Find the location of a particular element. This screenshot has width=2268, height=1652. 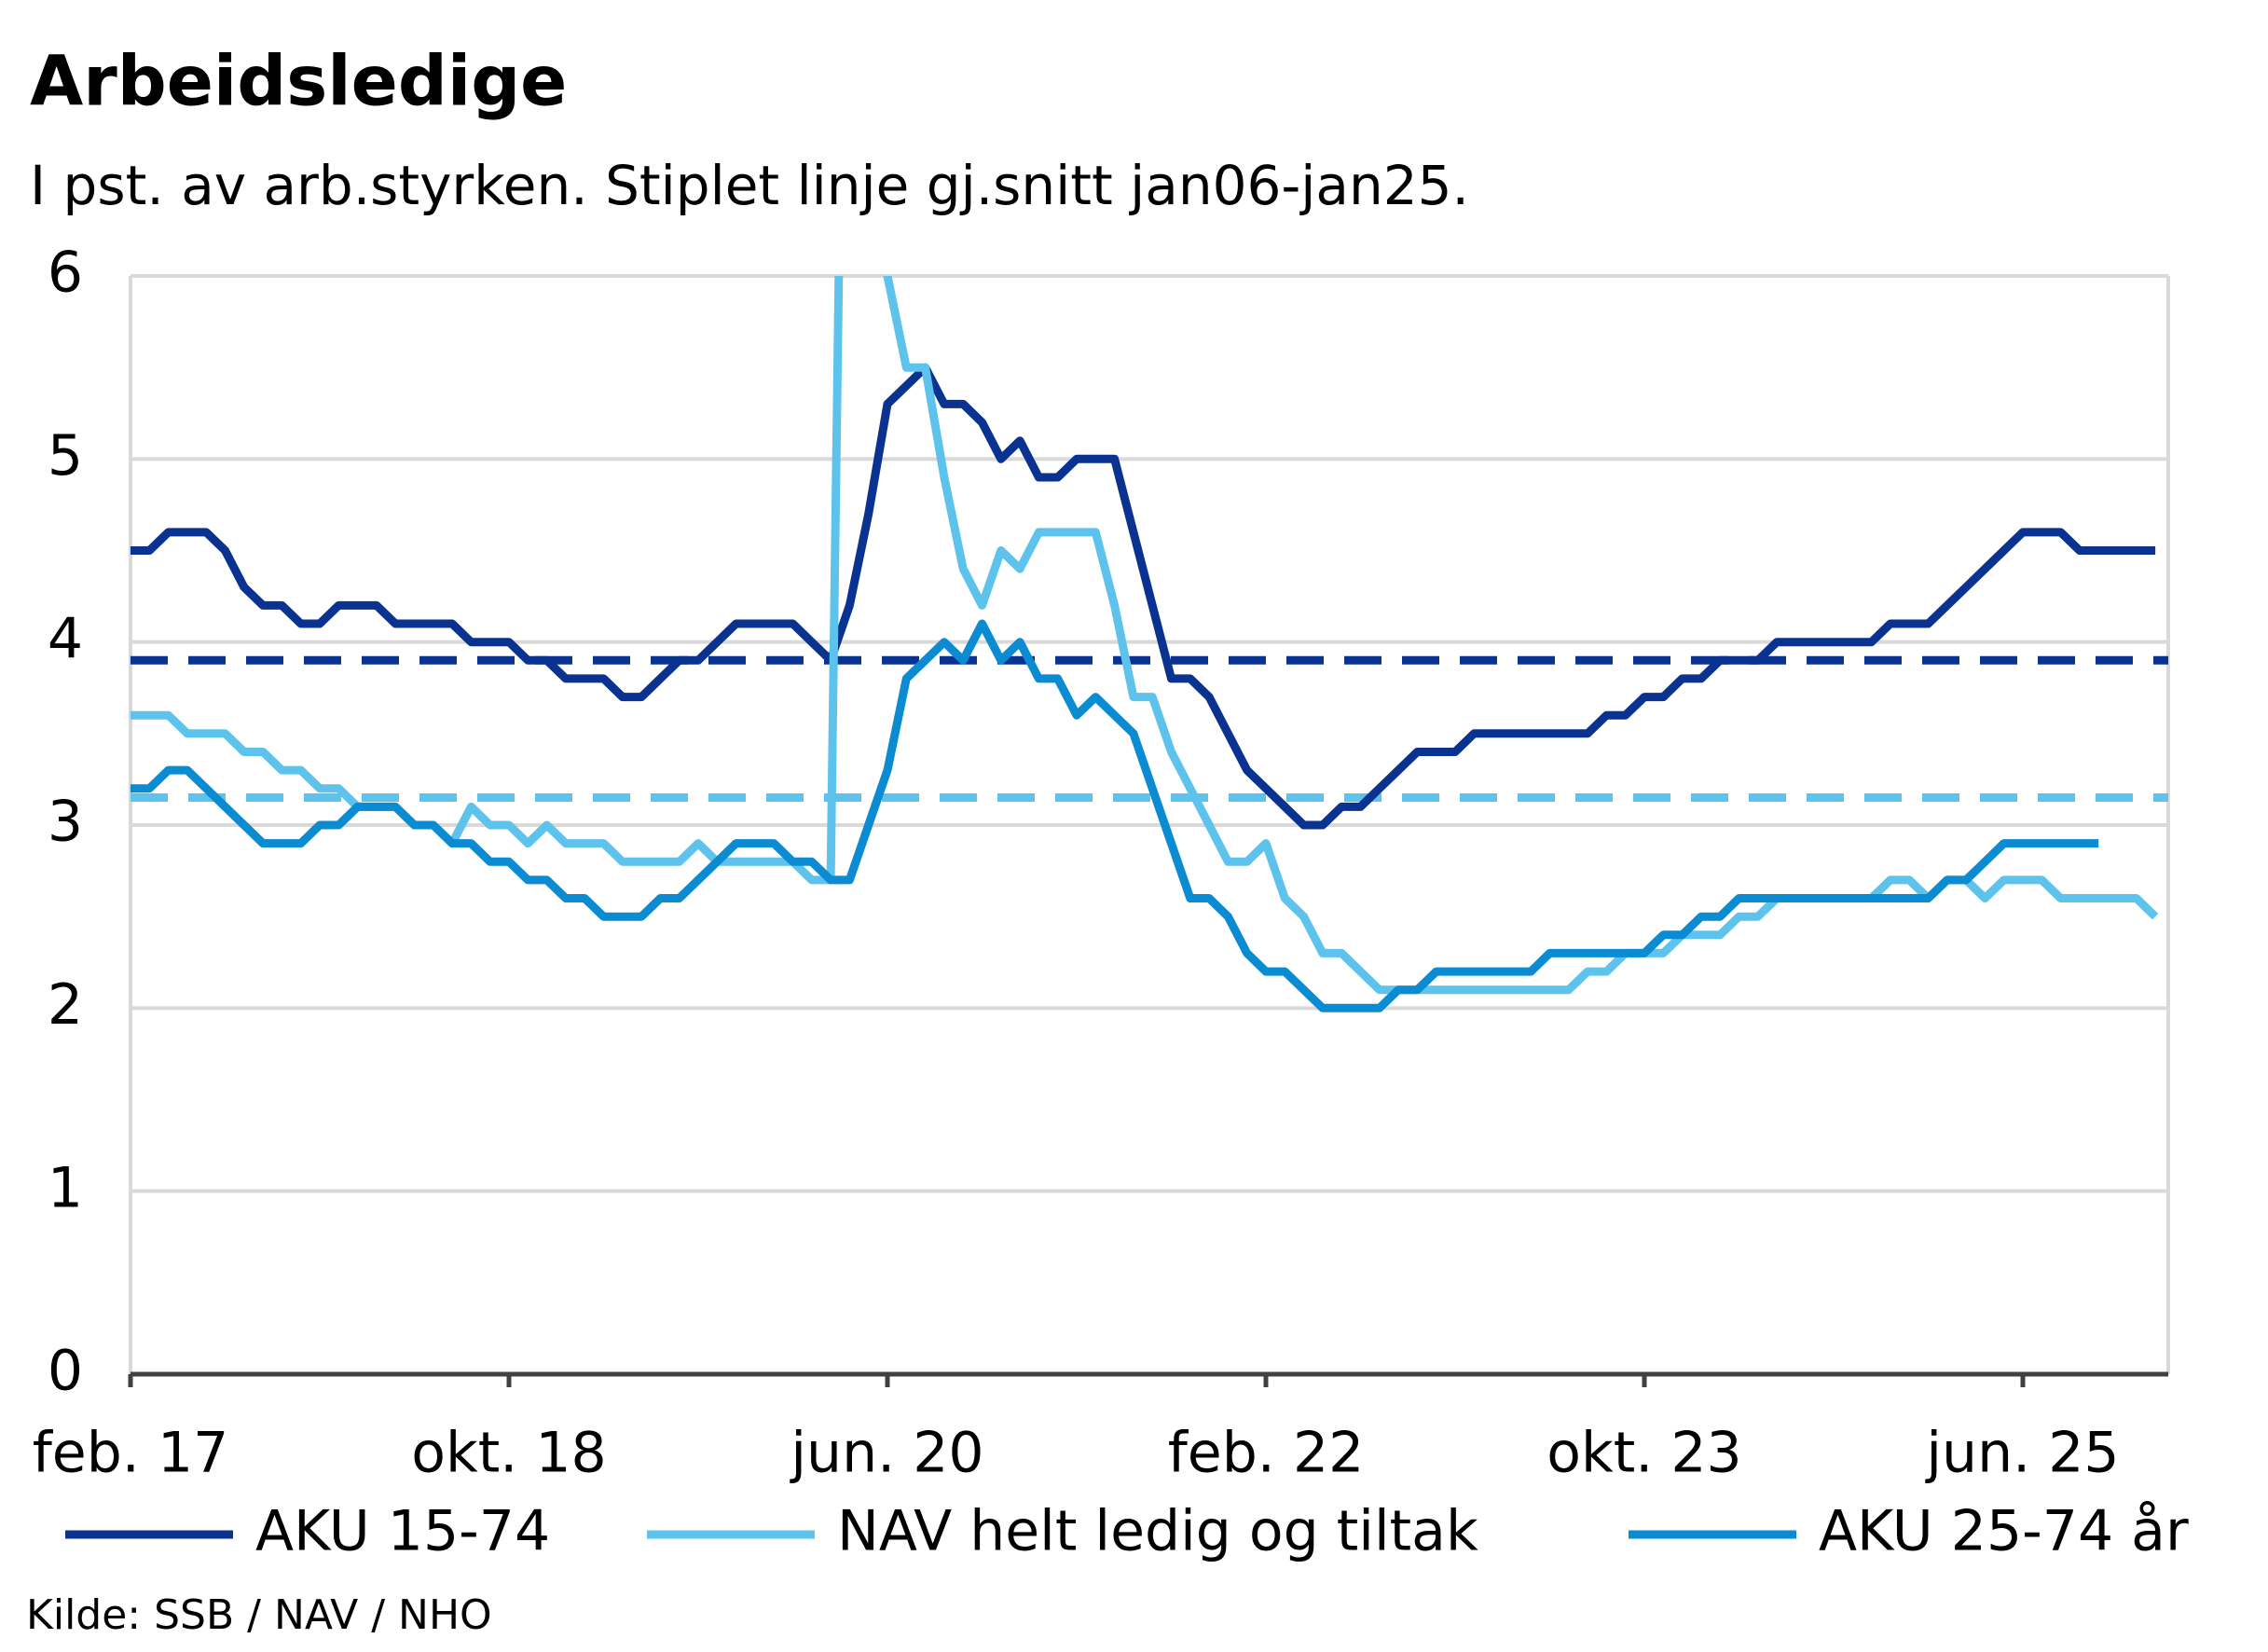

x-tick-label: feb. 17 is located at coordinates (131, 1453).